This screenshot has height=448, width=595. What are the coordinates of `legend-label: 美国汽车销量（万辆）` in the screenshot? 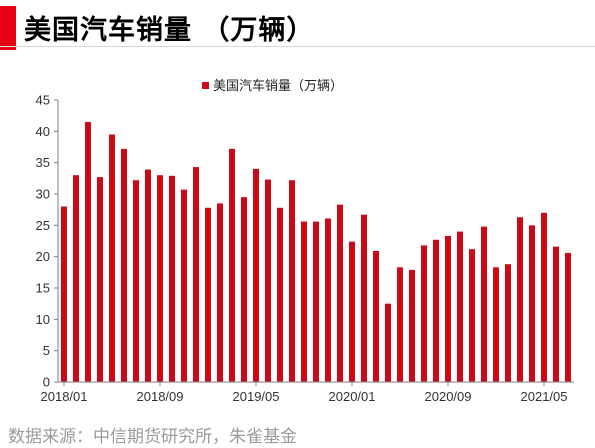 It's located at (278, 86).